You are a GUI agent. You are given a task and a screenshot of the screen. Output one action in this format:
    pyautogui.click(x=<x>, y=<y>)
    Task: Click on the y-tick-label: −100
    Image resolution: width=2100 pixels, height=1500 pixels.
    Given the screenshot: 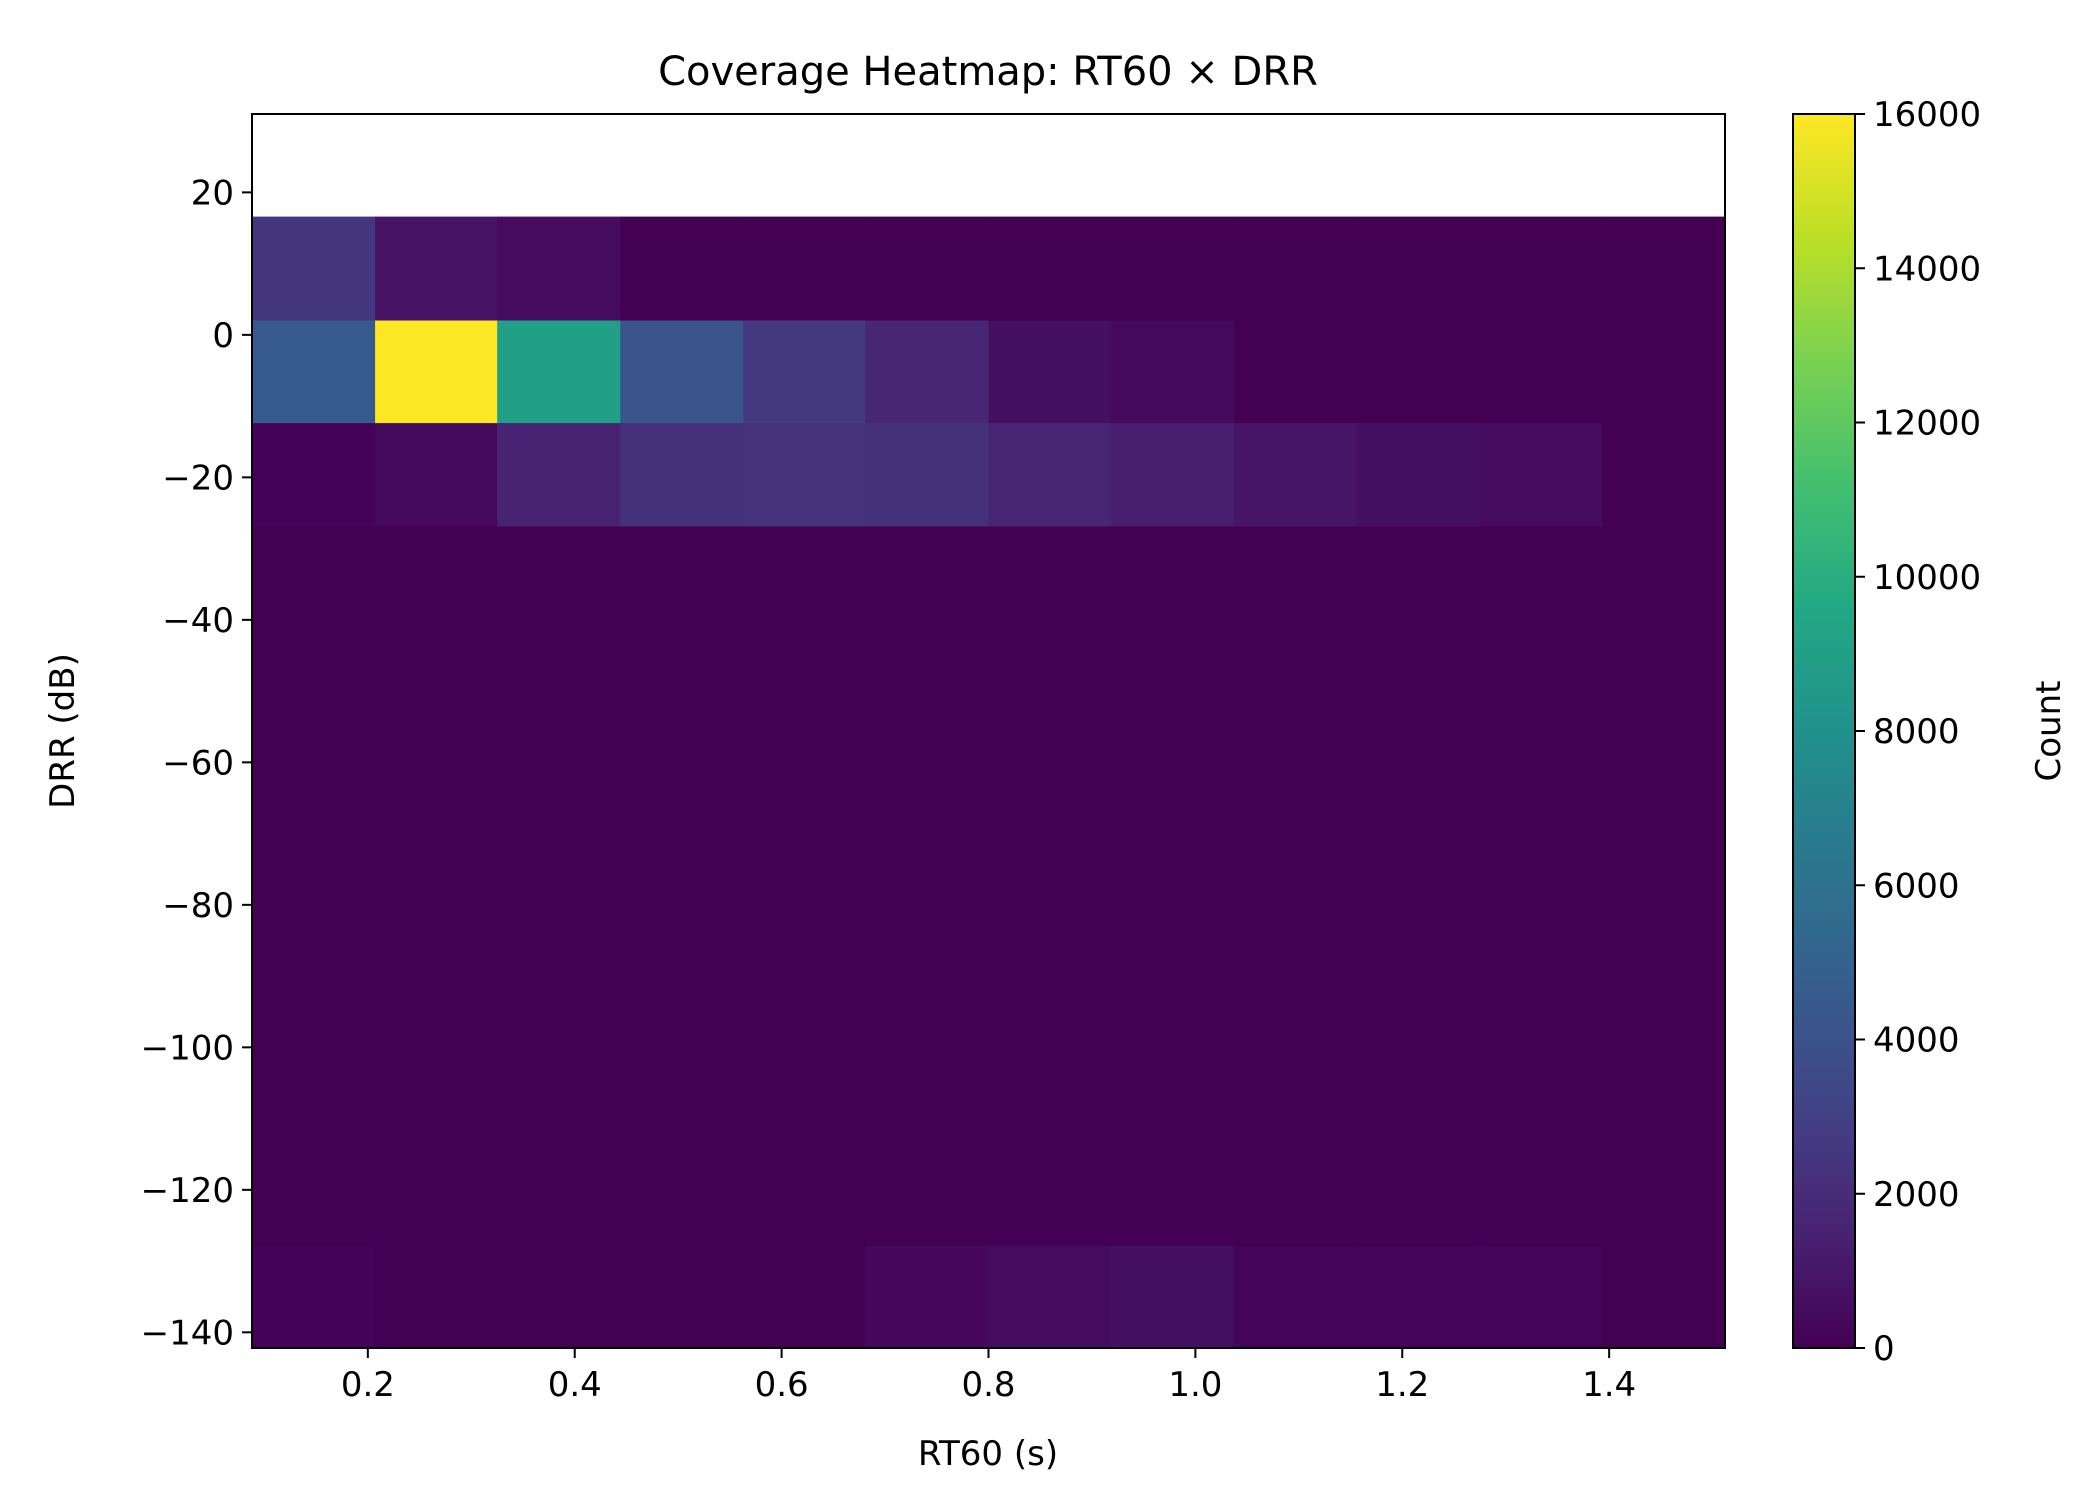 What is the action you would take?
    pyautogui.click(x=187, y=1048)
    